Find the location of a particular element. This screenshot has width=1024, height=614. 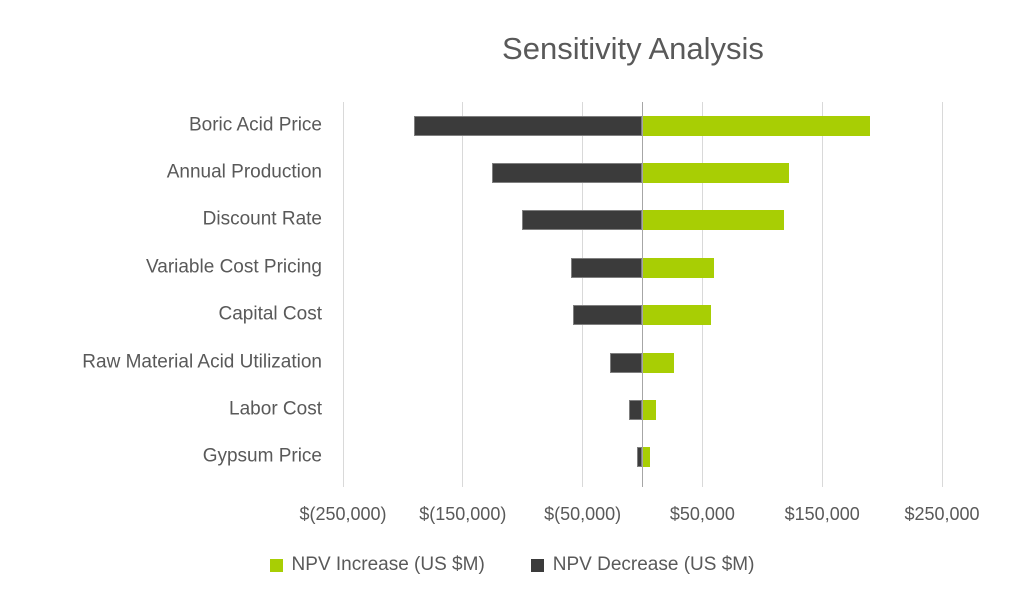

legend-label-npv-increase: NPV Increase (US $M) is located at coordinates (388, 564).